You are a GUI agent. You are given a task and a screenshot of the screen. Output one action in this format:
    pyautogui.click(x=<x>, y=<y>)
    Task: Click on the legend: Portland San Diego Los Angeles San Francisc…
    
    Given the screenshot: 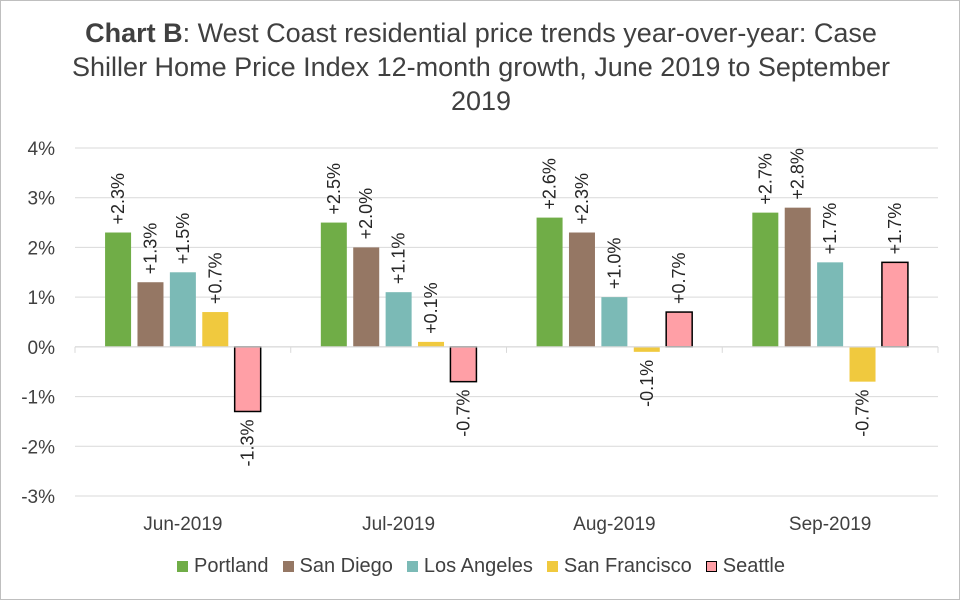 What is the action you would take?
    pyautogui.click(x=481, y=566)
    